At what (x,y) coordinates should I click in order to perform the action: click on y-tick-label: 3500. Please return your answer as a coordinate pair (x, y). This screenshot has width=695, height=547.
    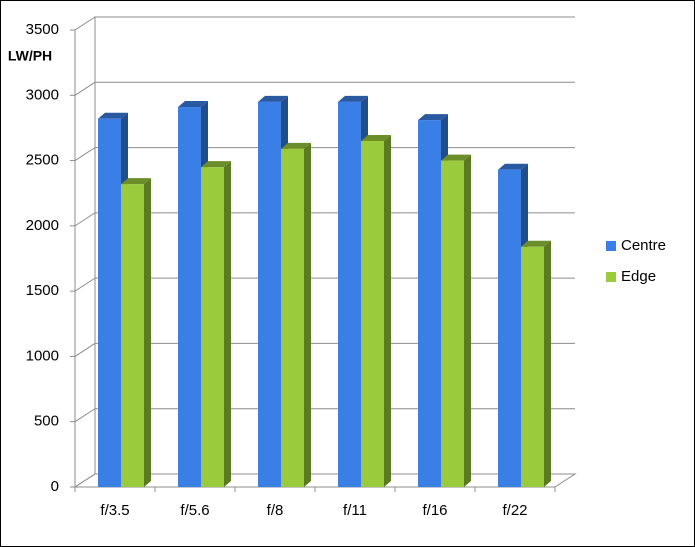
    Looking at the image, I should click on (42, 29).